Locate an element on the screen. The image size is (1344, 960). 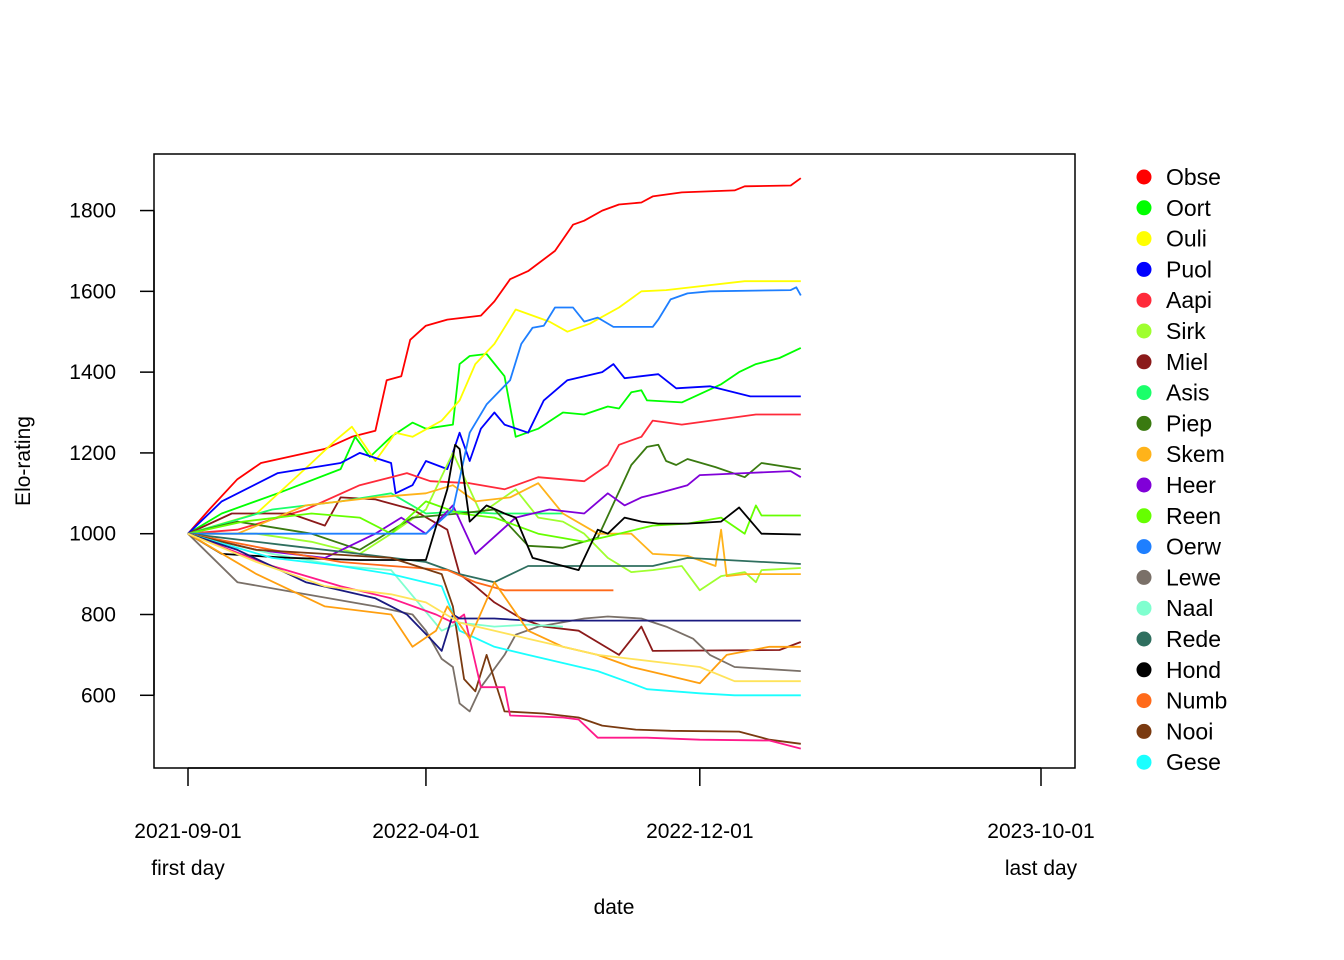
legend-item-puol: Puol is located at coordinates (1174, 269).